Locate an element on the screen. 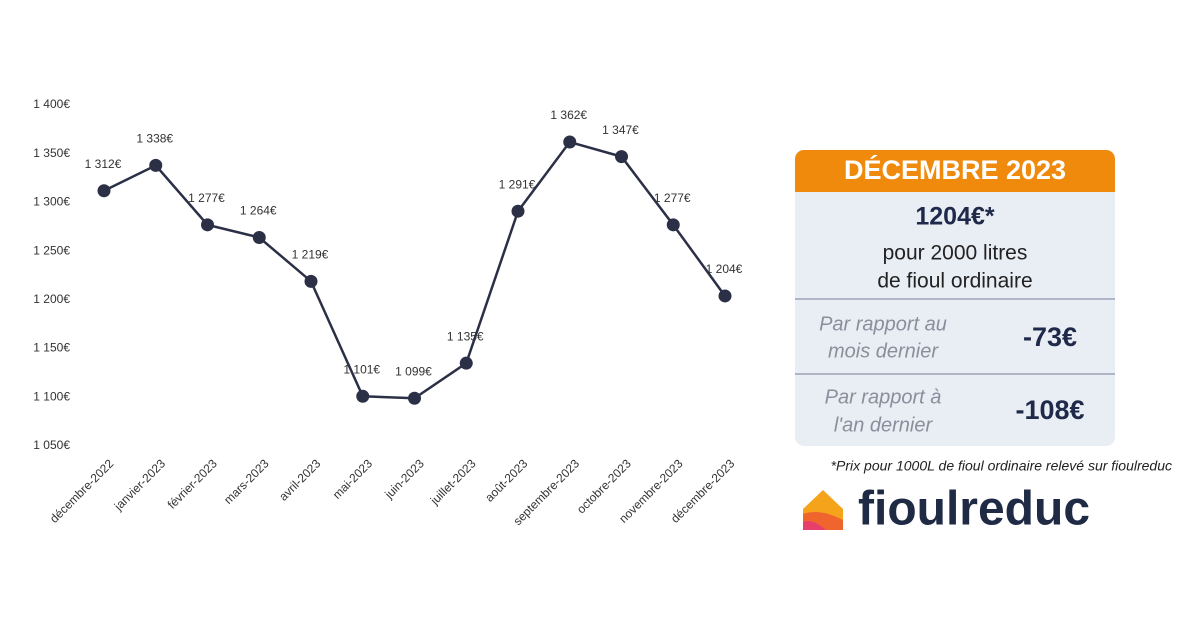  value-label: 1 362€ is located at coordinates (568, 115).